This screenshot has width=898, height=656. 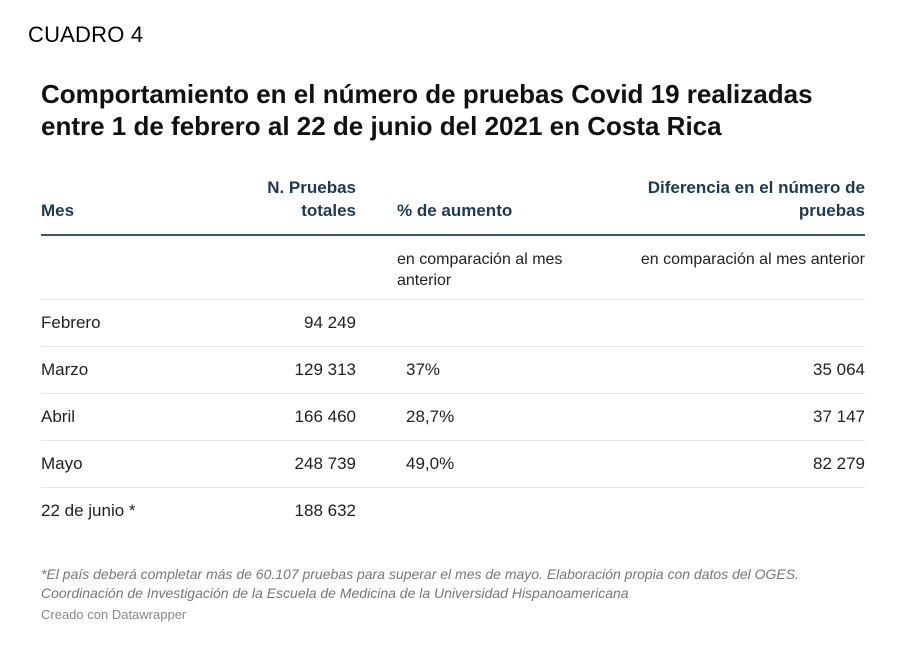 I want to click on subheader-diferencia: en comparación al mes anterior, so click(x=721, y=267).